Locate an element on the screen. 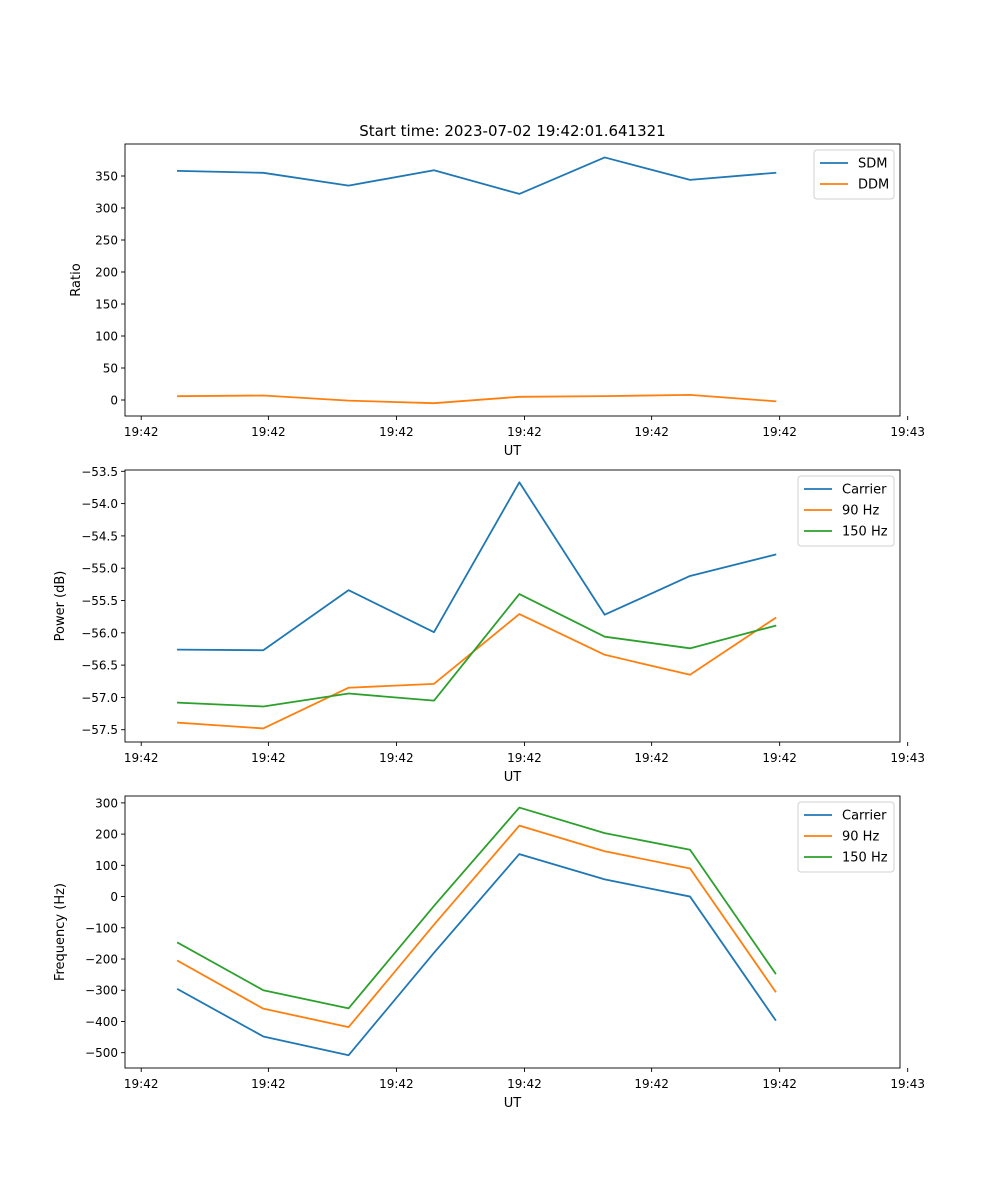  y-tick-label: −53.5 is located at coordinates (99, 472).